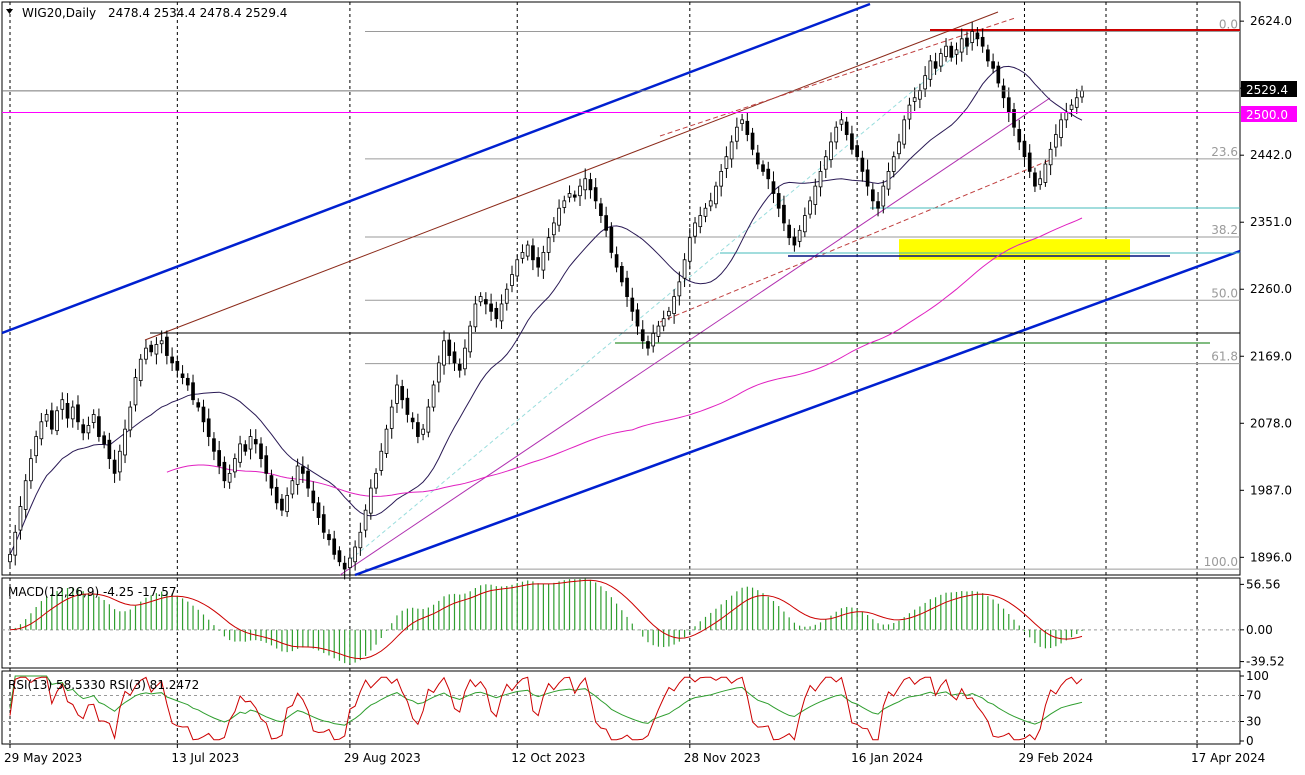 This screenshot has height=775, width=1305. Describe the element at coordinates (1259, 630) in the screenshot. I see `macd-tick-label: 0.00` at that location.